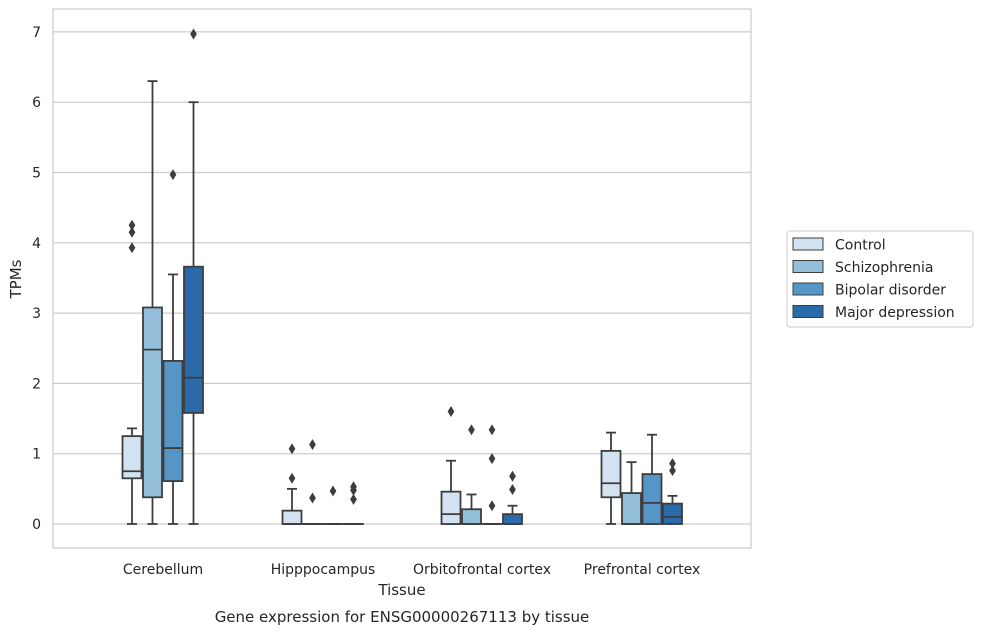 Image resolution: width=983 pixels, height=634 pixels. What do you see at coordinates (36, 314) in the screenshot?
I see `y-tick-label: 3` at bounding box center [36, 314].